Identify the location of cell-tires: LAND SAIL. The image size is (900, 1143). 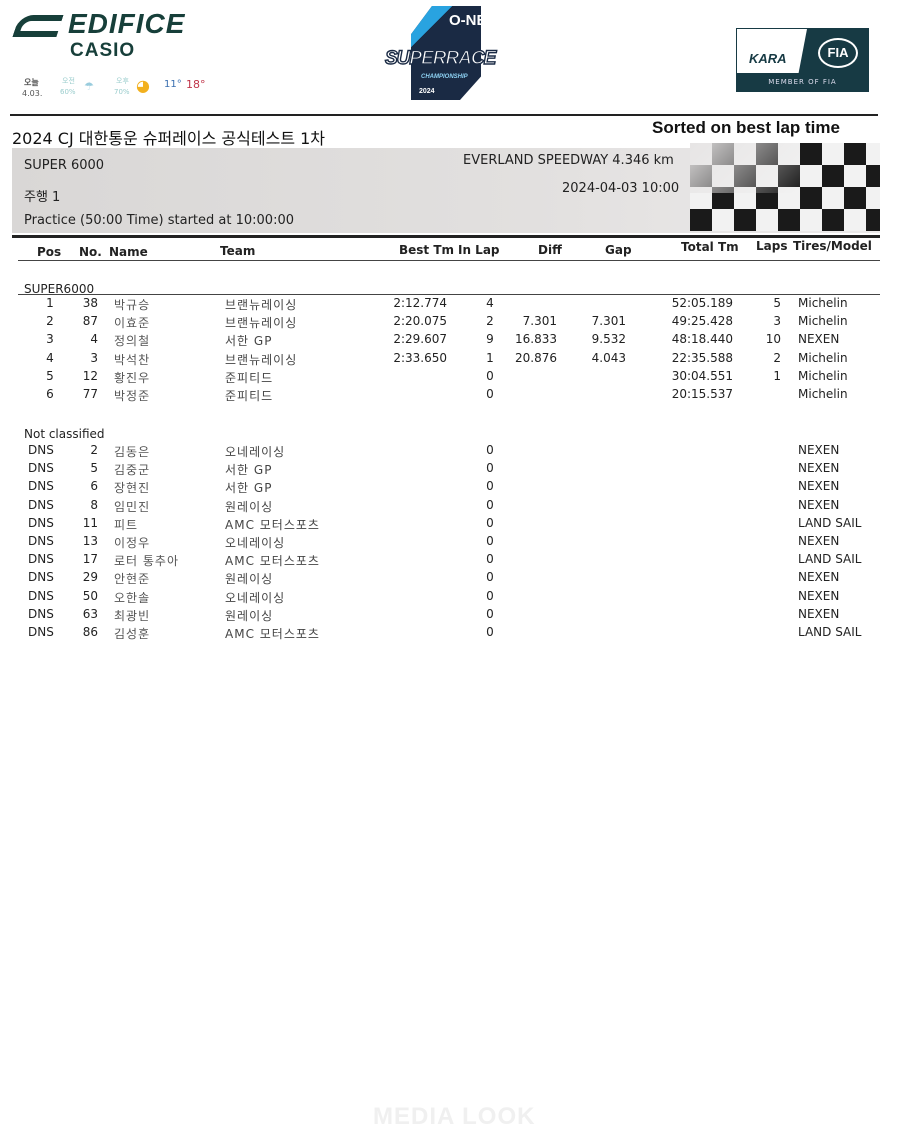
(830, 559).